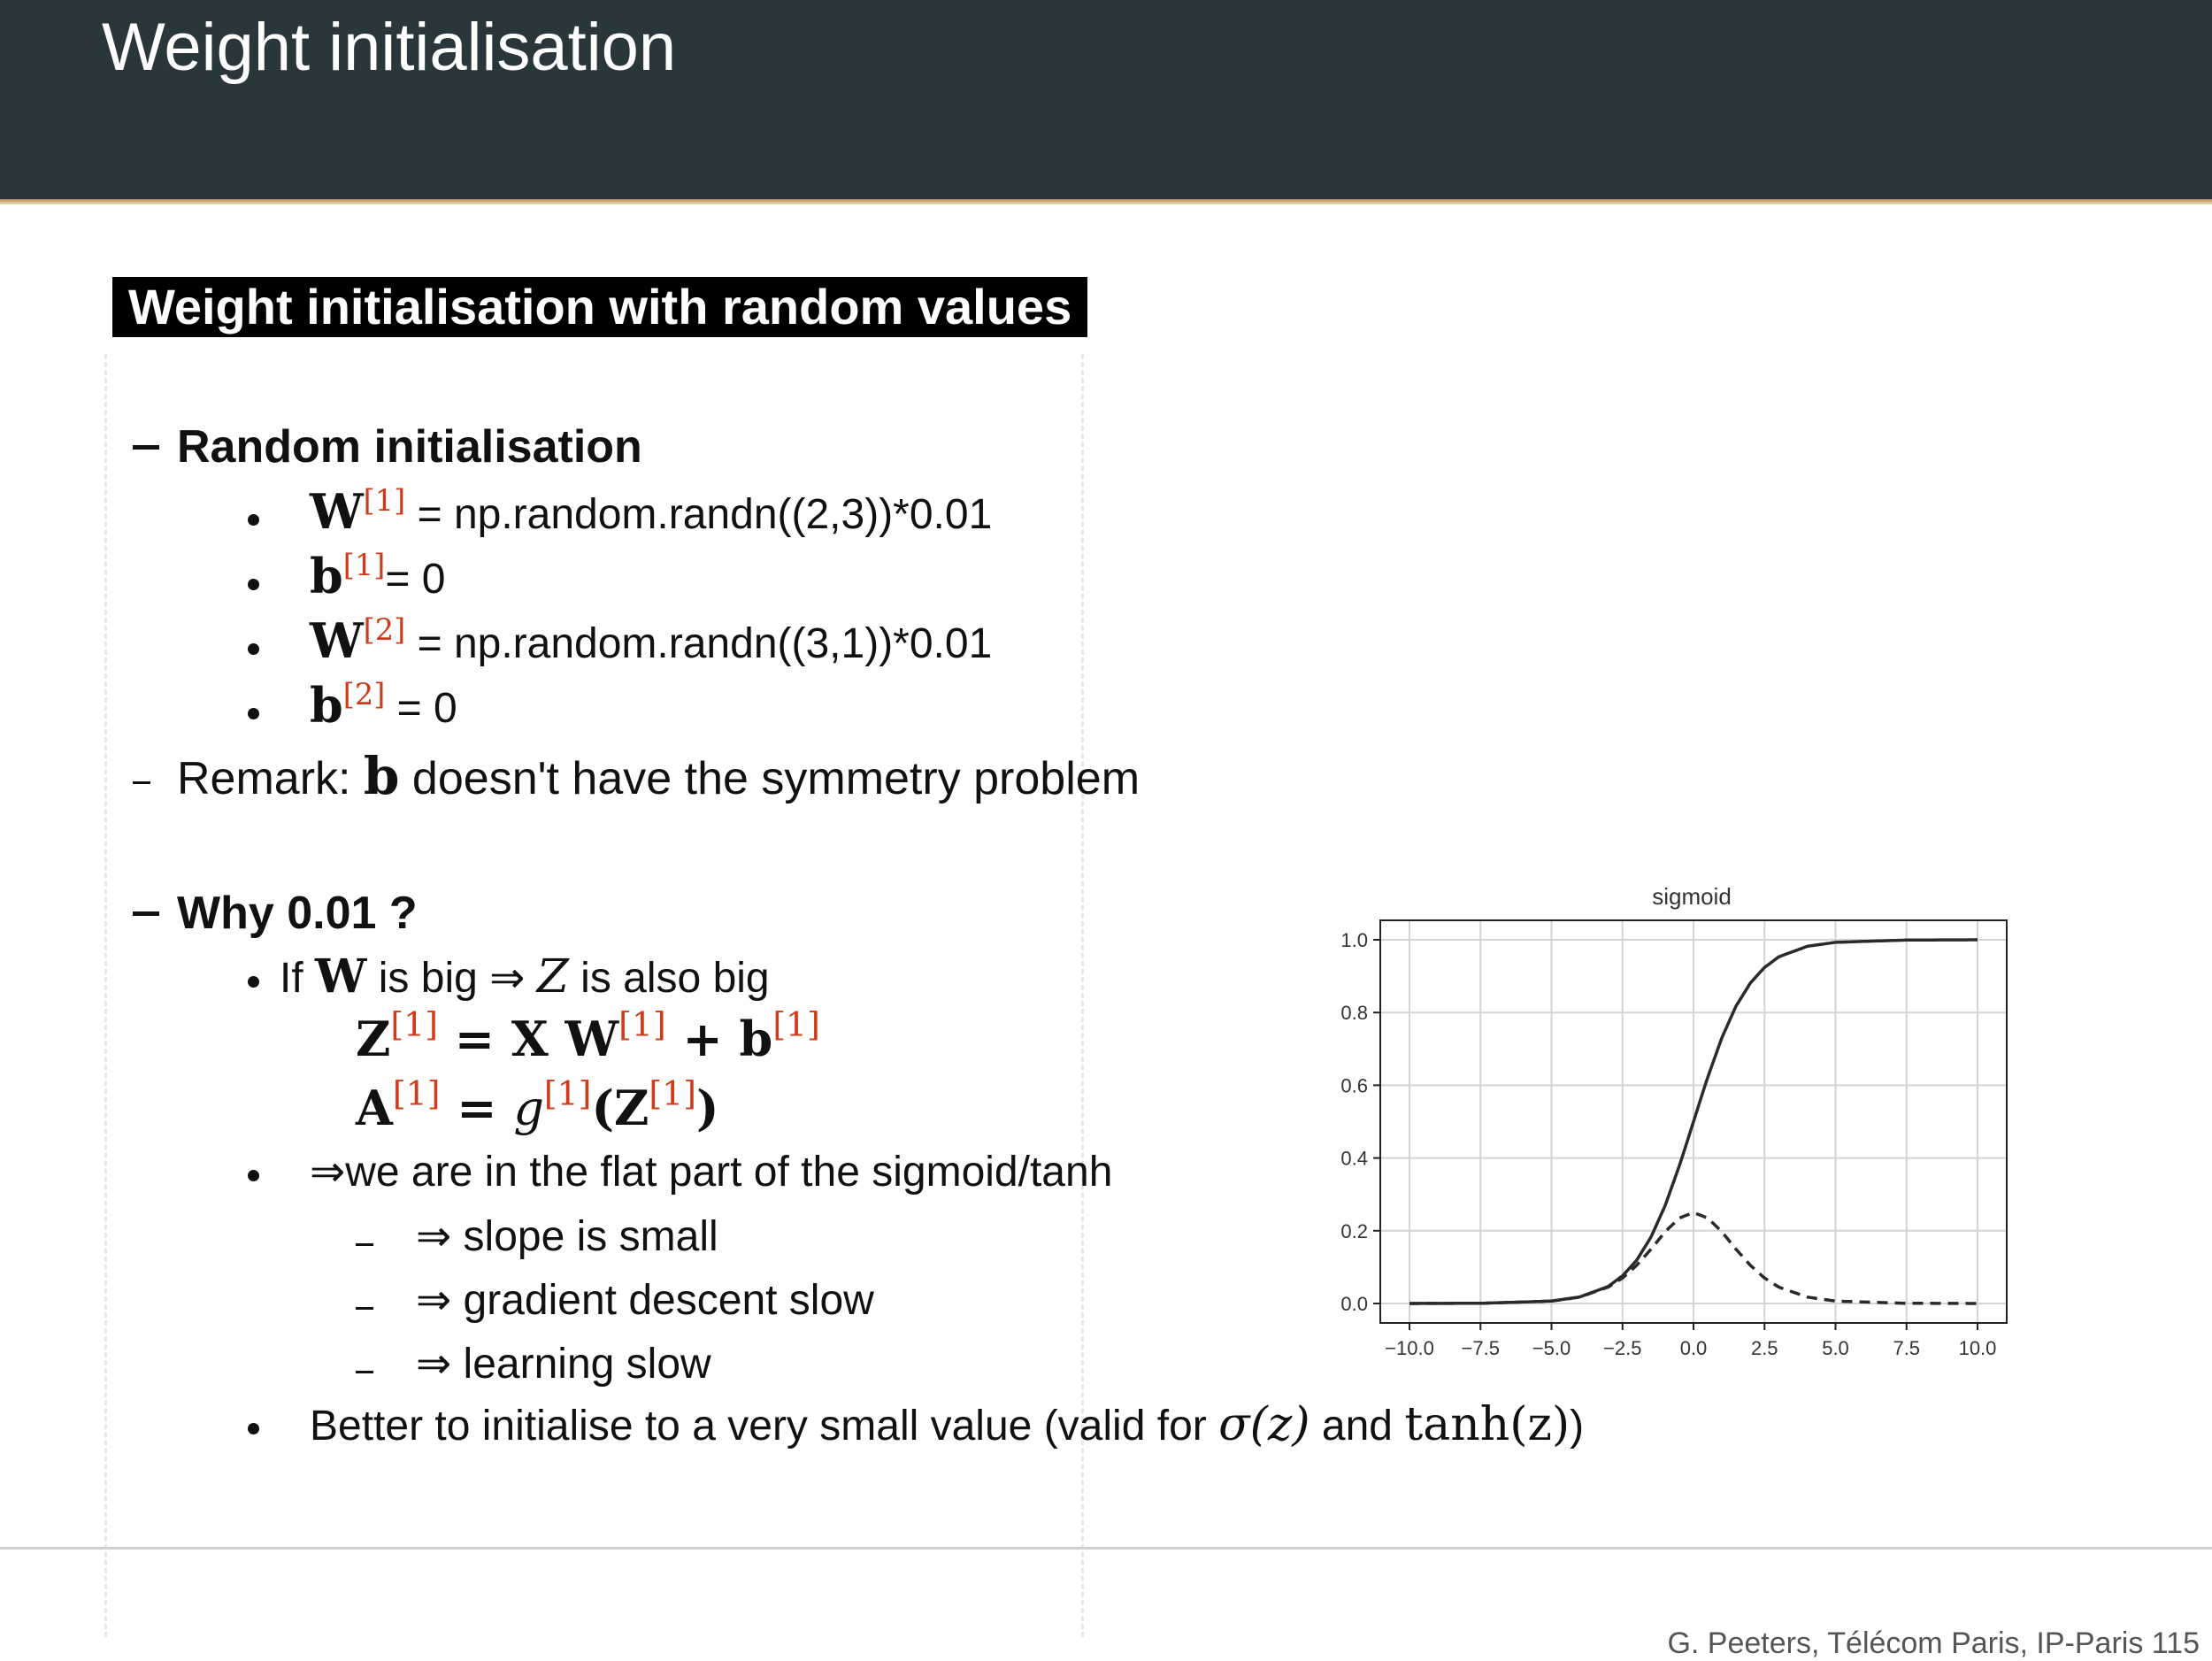 This screenshot has height=1661, width=2212. What do you see at coordinates (378, 575) in the screenshot?
I see `init-item-b1: b[1]= 0` at bounding box center [378, 575].